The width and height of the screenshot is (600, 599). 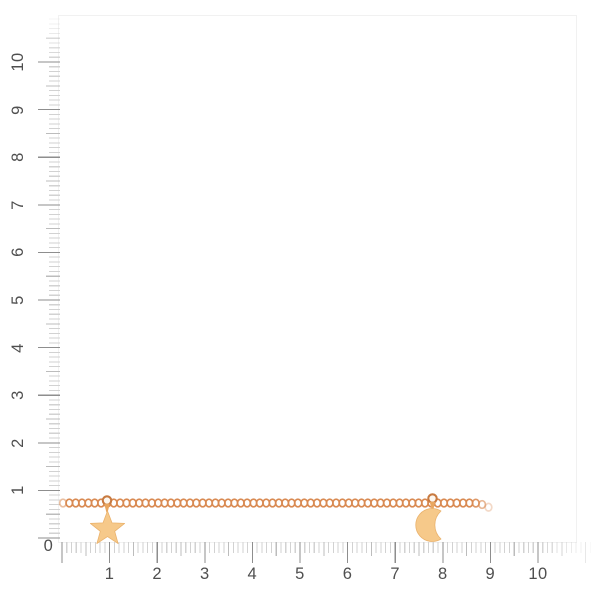 I want to click on ruler-origin-label: 0, so click(x=48, y=545).